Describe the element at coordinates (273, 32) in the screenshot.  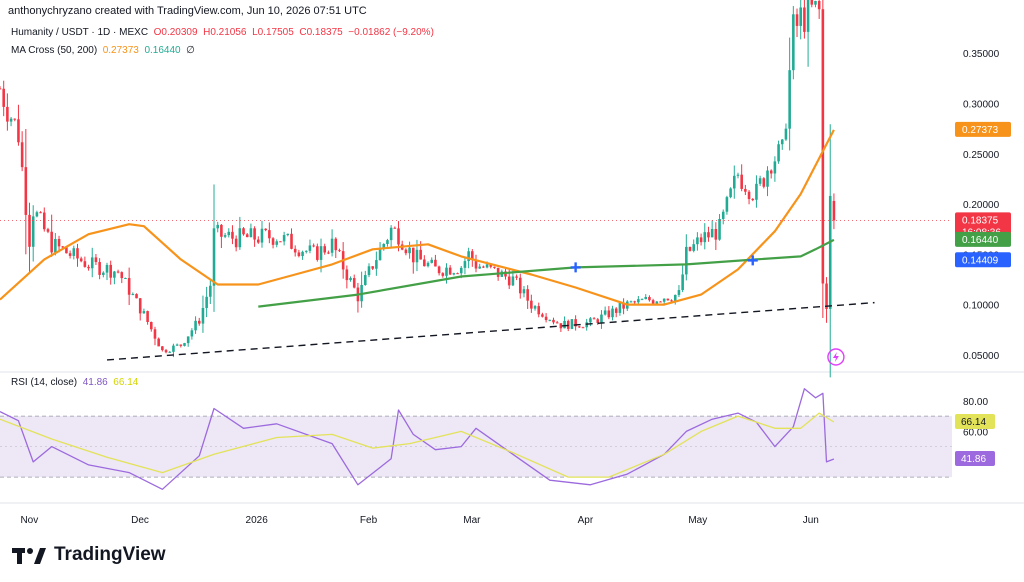
I see `ohlc-low: L0.17505` at that location.